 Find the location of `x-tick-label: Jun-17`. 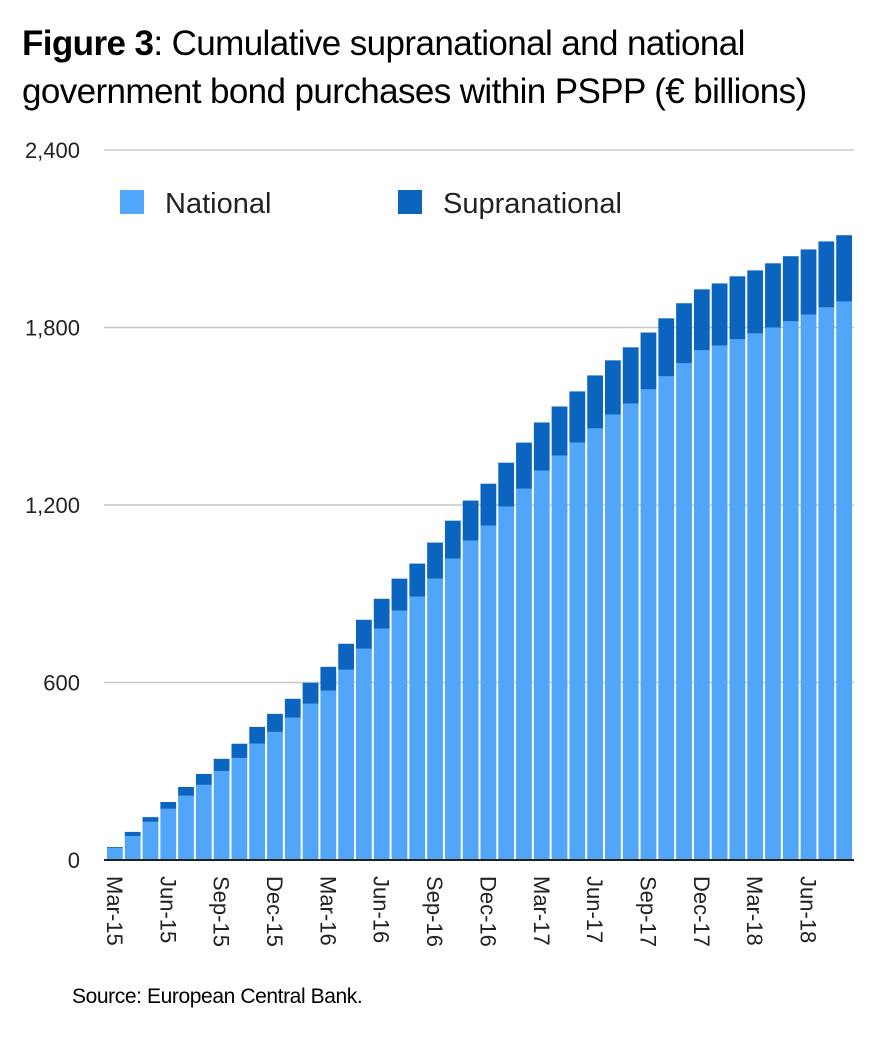

x-tick-label: Jun-17 is located at coordinates (594, 909).